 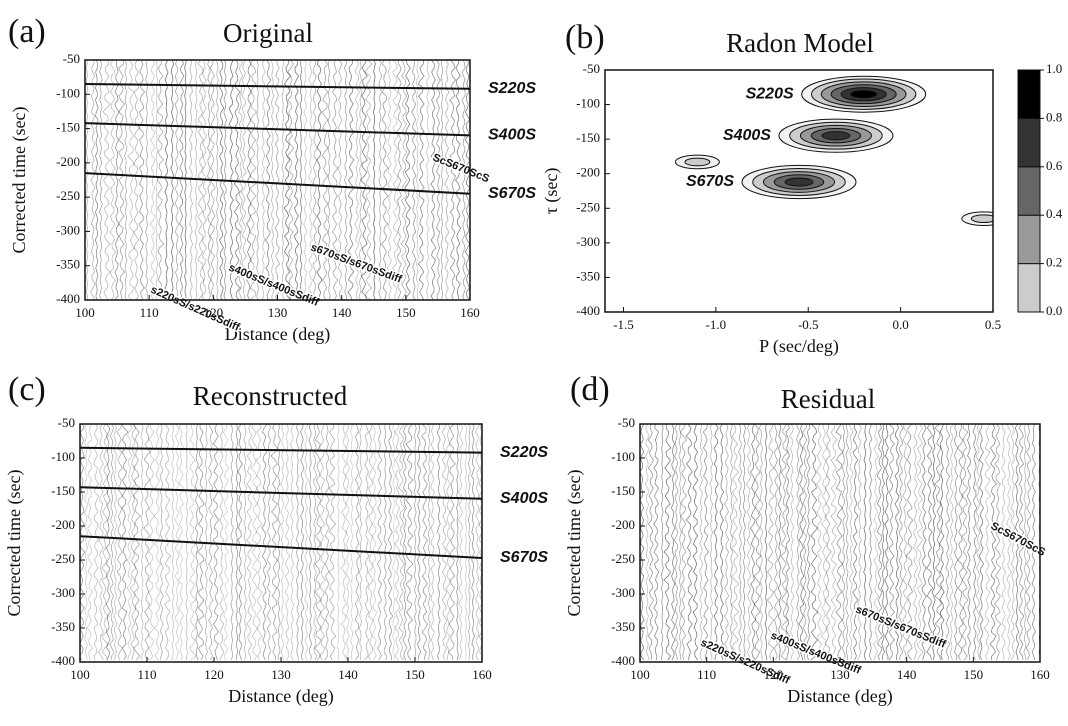 What do you see at coordinates (149, 312) in the screenshot?
I see `x-tick-label: 110` at bounding box center [149, 312].